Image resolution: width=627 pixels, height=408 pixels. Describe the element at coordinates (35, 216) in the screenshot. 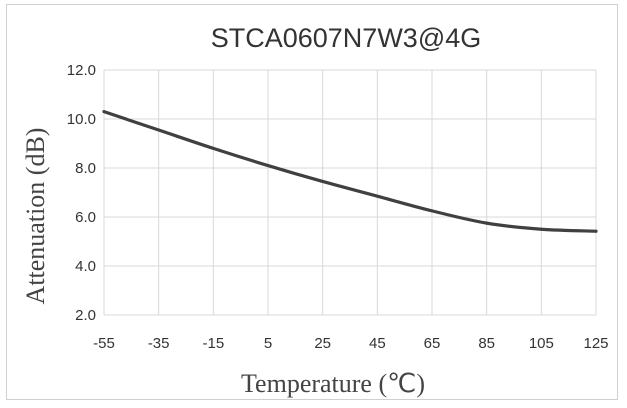

I see `y-axis-label: Attenuation (dB)` at that location.